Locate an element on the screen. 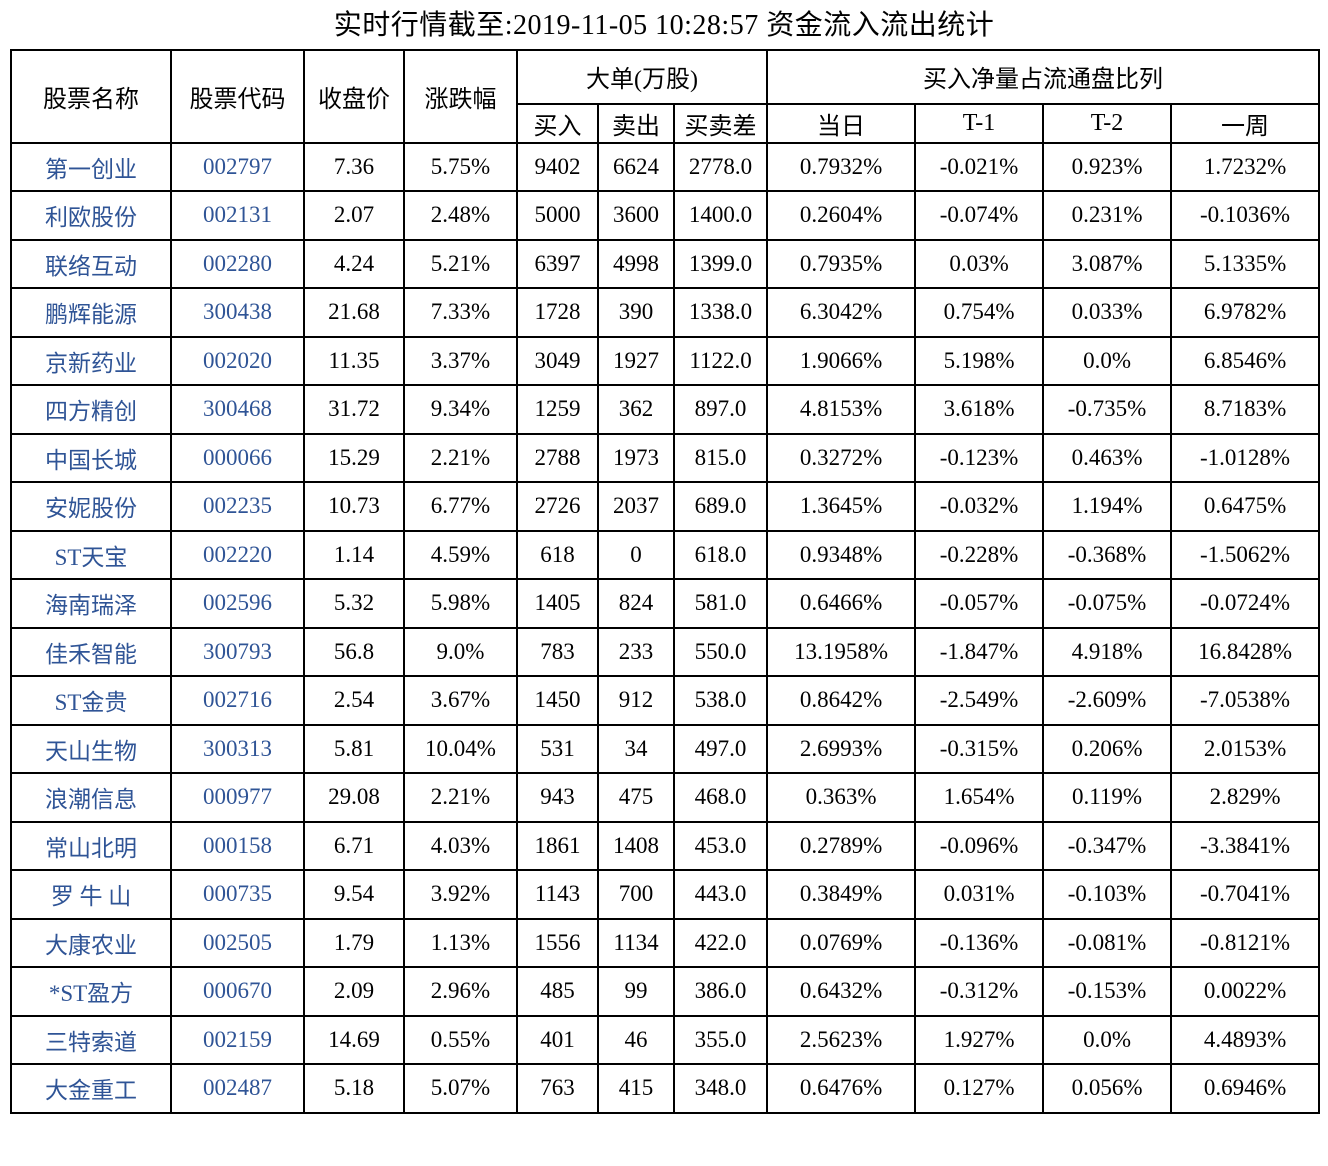 This screenshot has height=1166, width=1328. cell-sell: 362 is located at coordinates (636, 409).